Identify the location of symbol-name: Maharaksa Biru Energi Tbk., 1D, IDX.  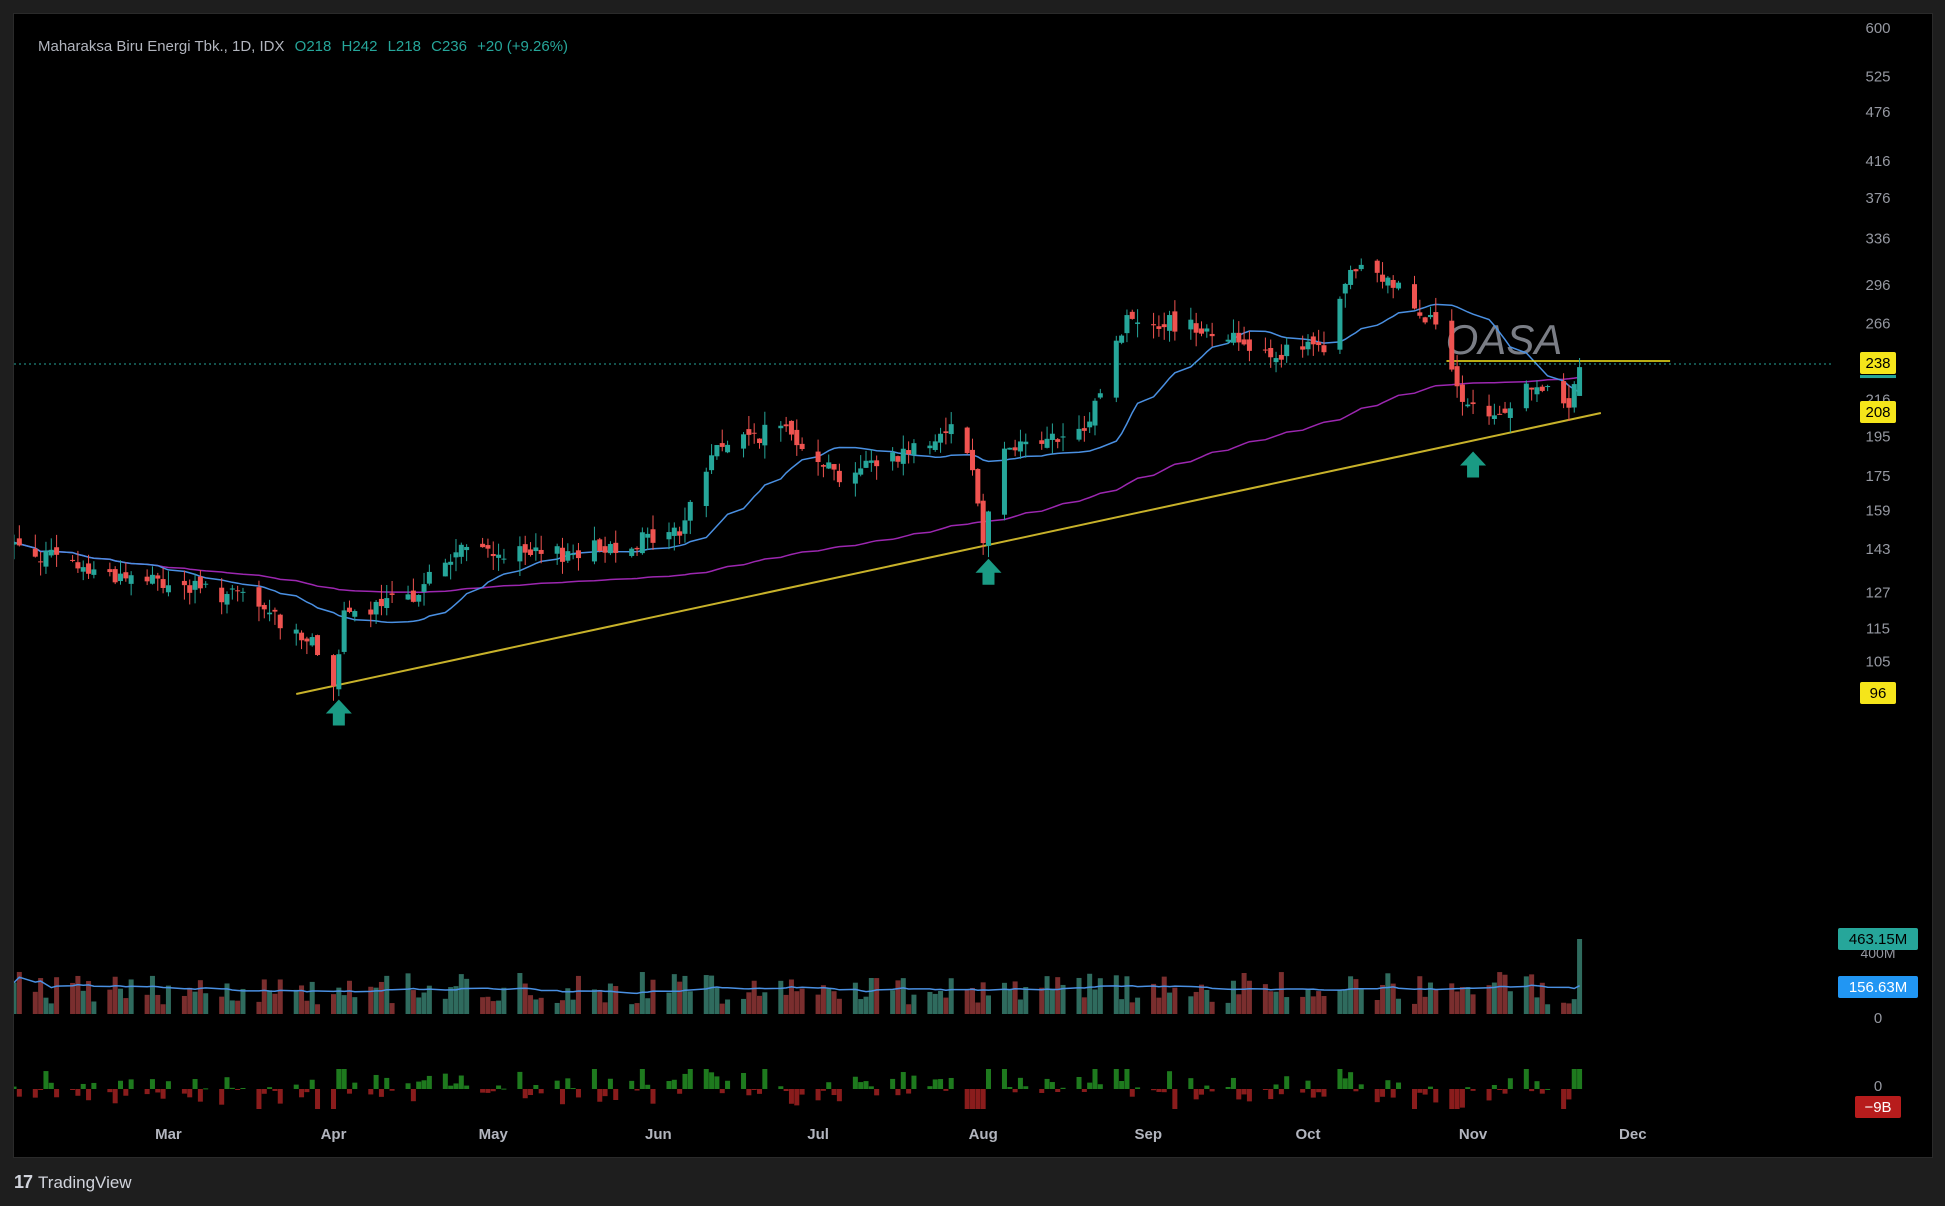
(161, 46).